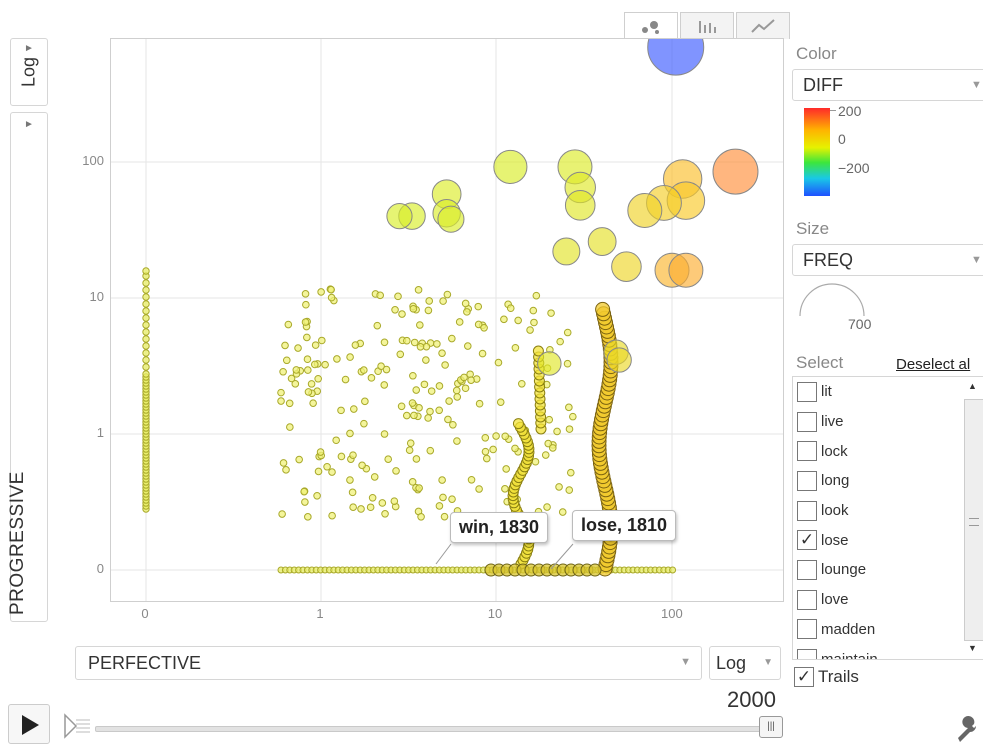  I want to click on bar-chart-tab, so click(707, 25).